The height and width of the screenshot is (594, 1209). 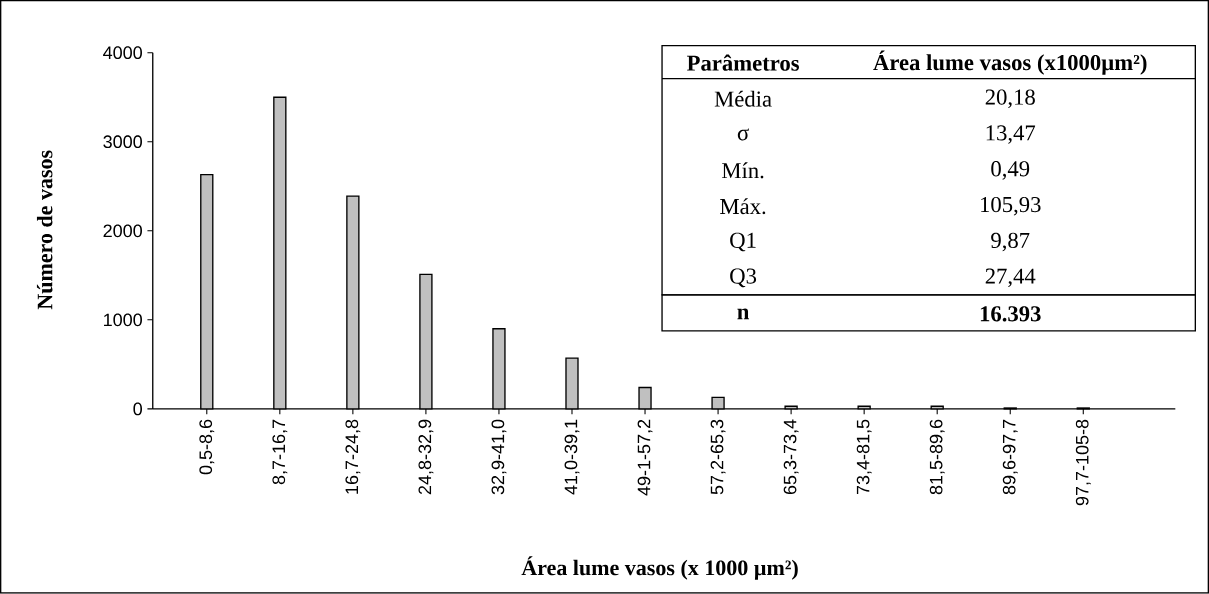 I want to click on x-tick-label: 65,3-73,4, so click(x=791, y=457).